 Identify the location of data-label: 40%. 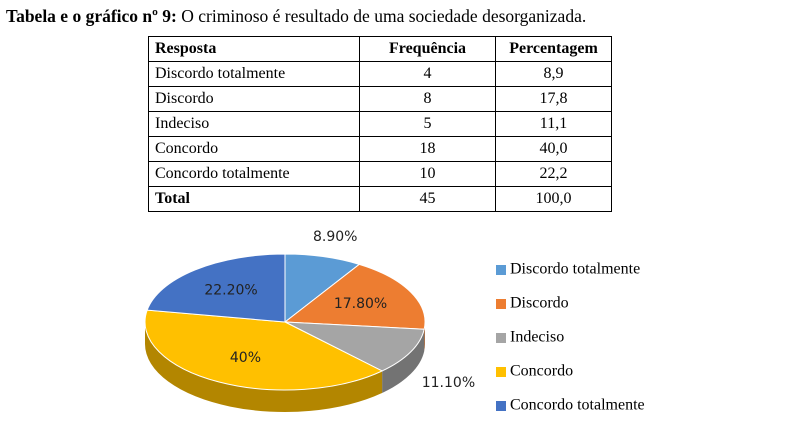
(245, 358).